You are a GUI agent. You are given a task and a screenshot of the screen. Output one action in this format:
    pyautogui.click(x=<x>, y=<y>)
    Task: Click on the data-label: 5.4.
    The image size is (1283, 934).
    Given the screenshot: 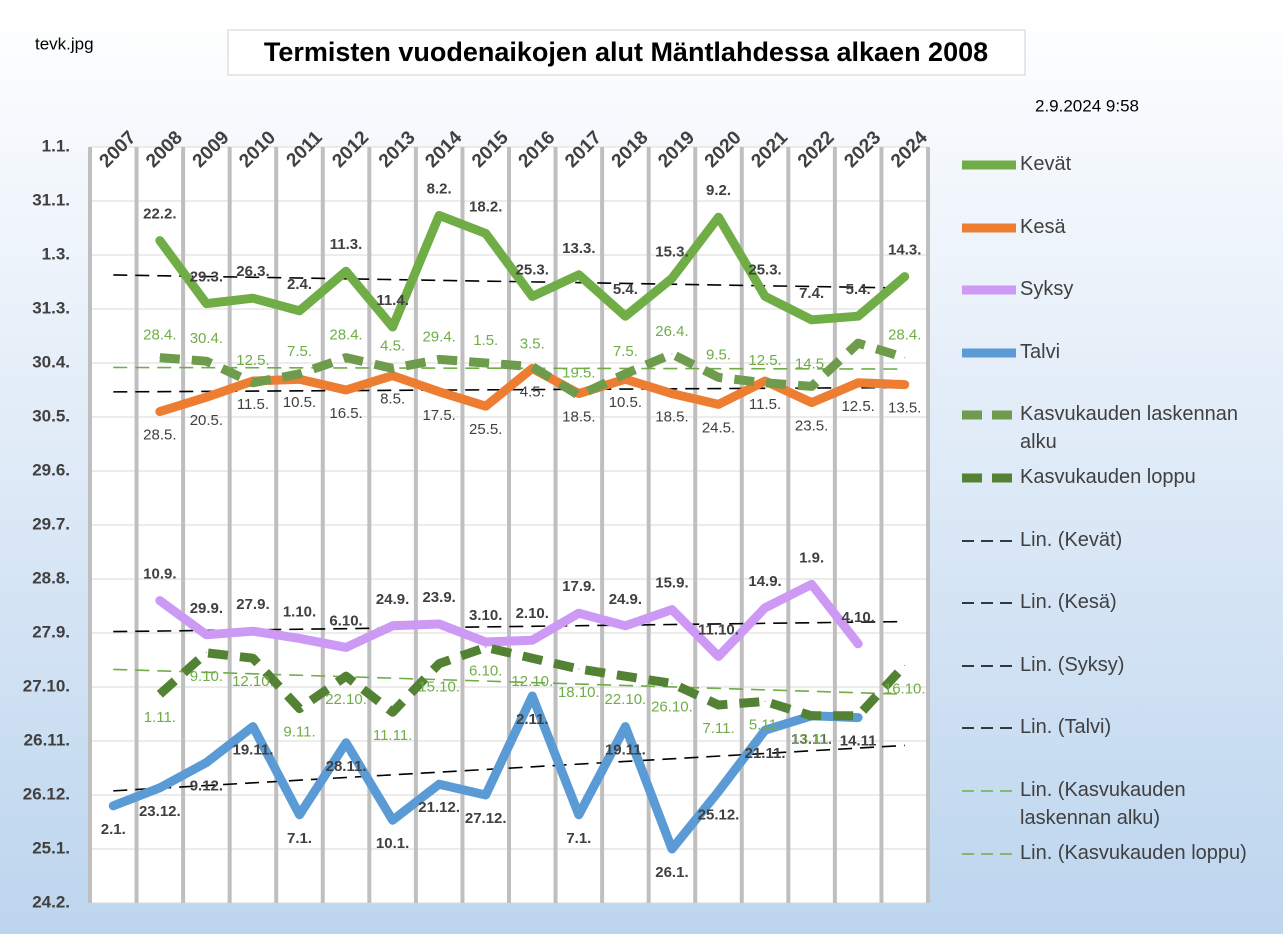 What is the action you would take?
    pyautogui.click(x=625, y=289)
    